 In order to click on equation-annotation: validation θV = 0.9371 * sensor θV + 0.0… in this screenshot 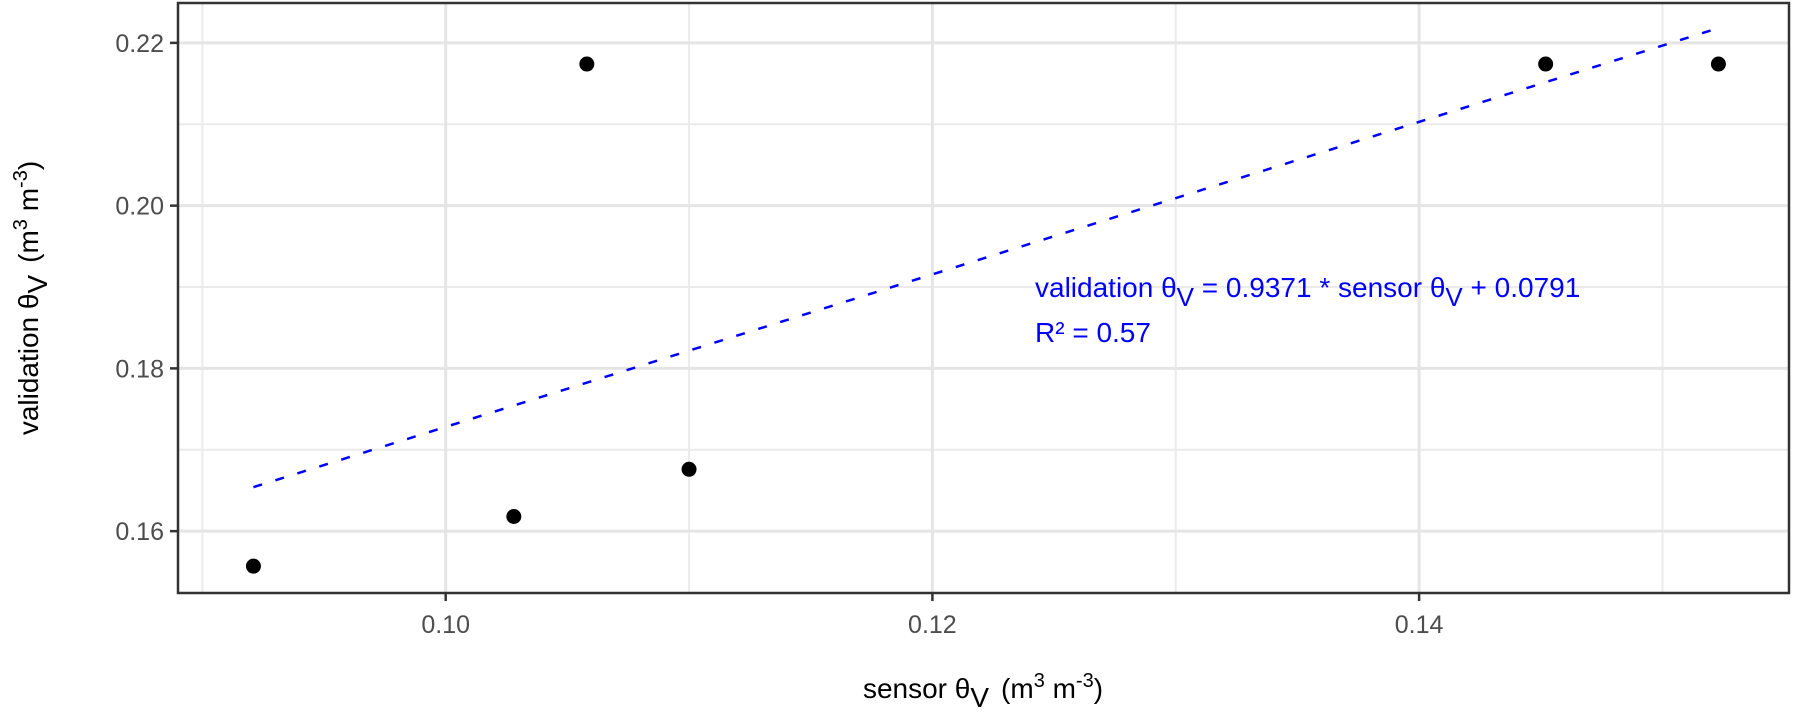, I will do `click(1307, 292)`.